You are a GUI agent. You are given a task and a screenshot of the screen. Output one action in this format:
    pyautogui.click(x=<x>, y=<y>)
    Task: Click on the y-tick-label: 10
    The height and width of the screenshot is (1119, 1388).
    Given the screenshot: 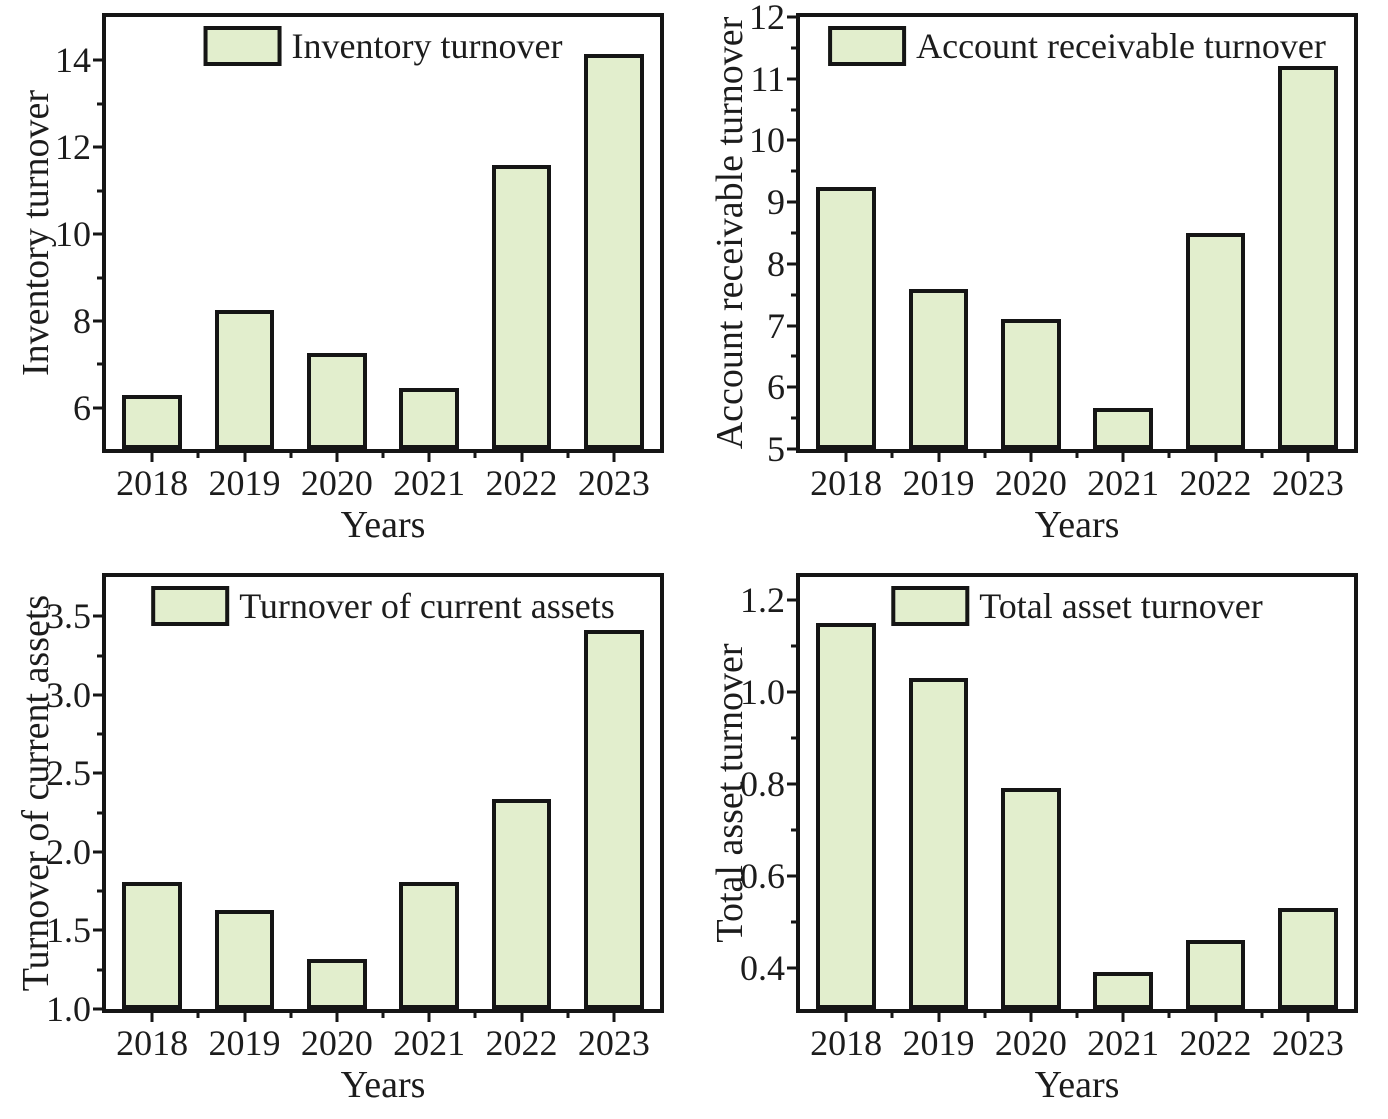 What is the action you would take?
    pyautogui.click(x=73, y=234)
    